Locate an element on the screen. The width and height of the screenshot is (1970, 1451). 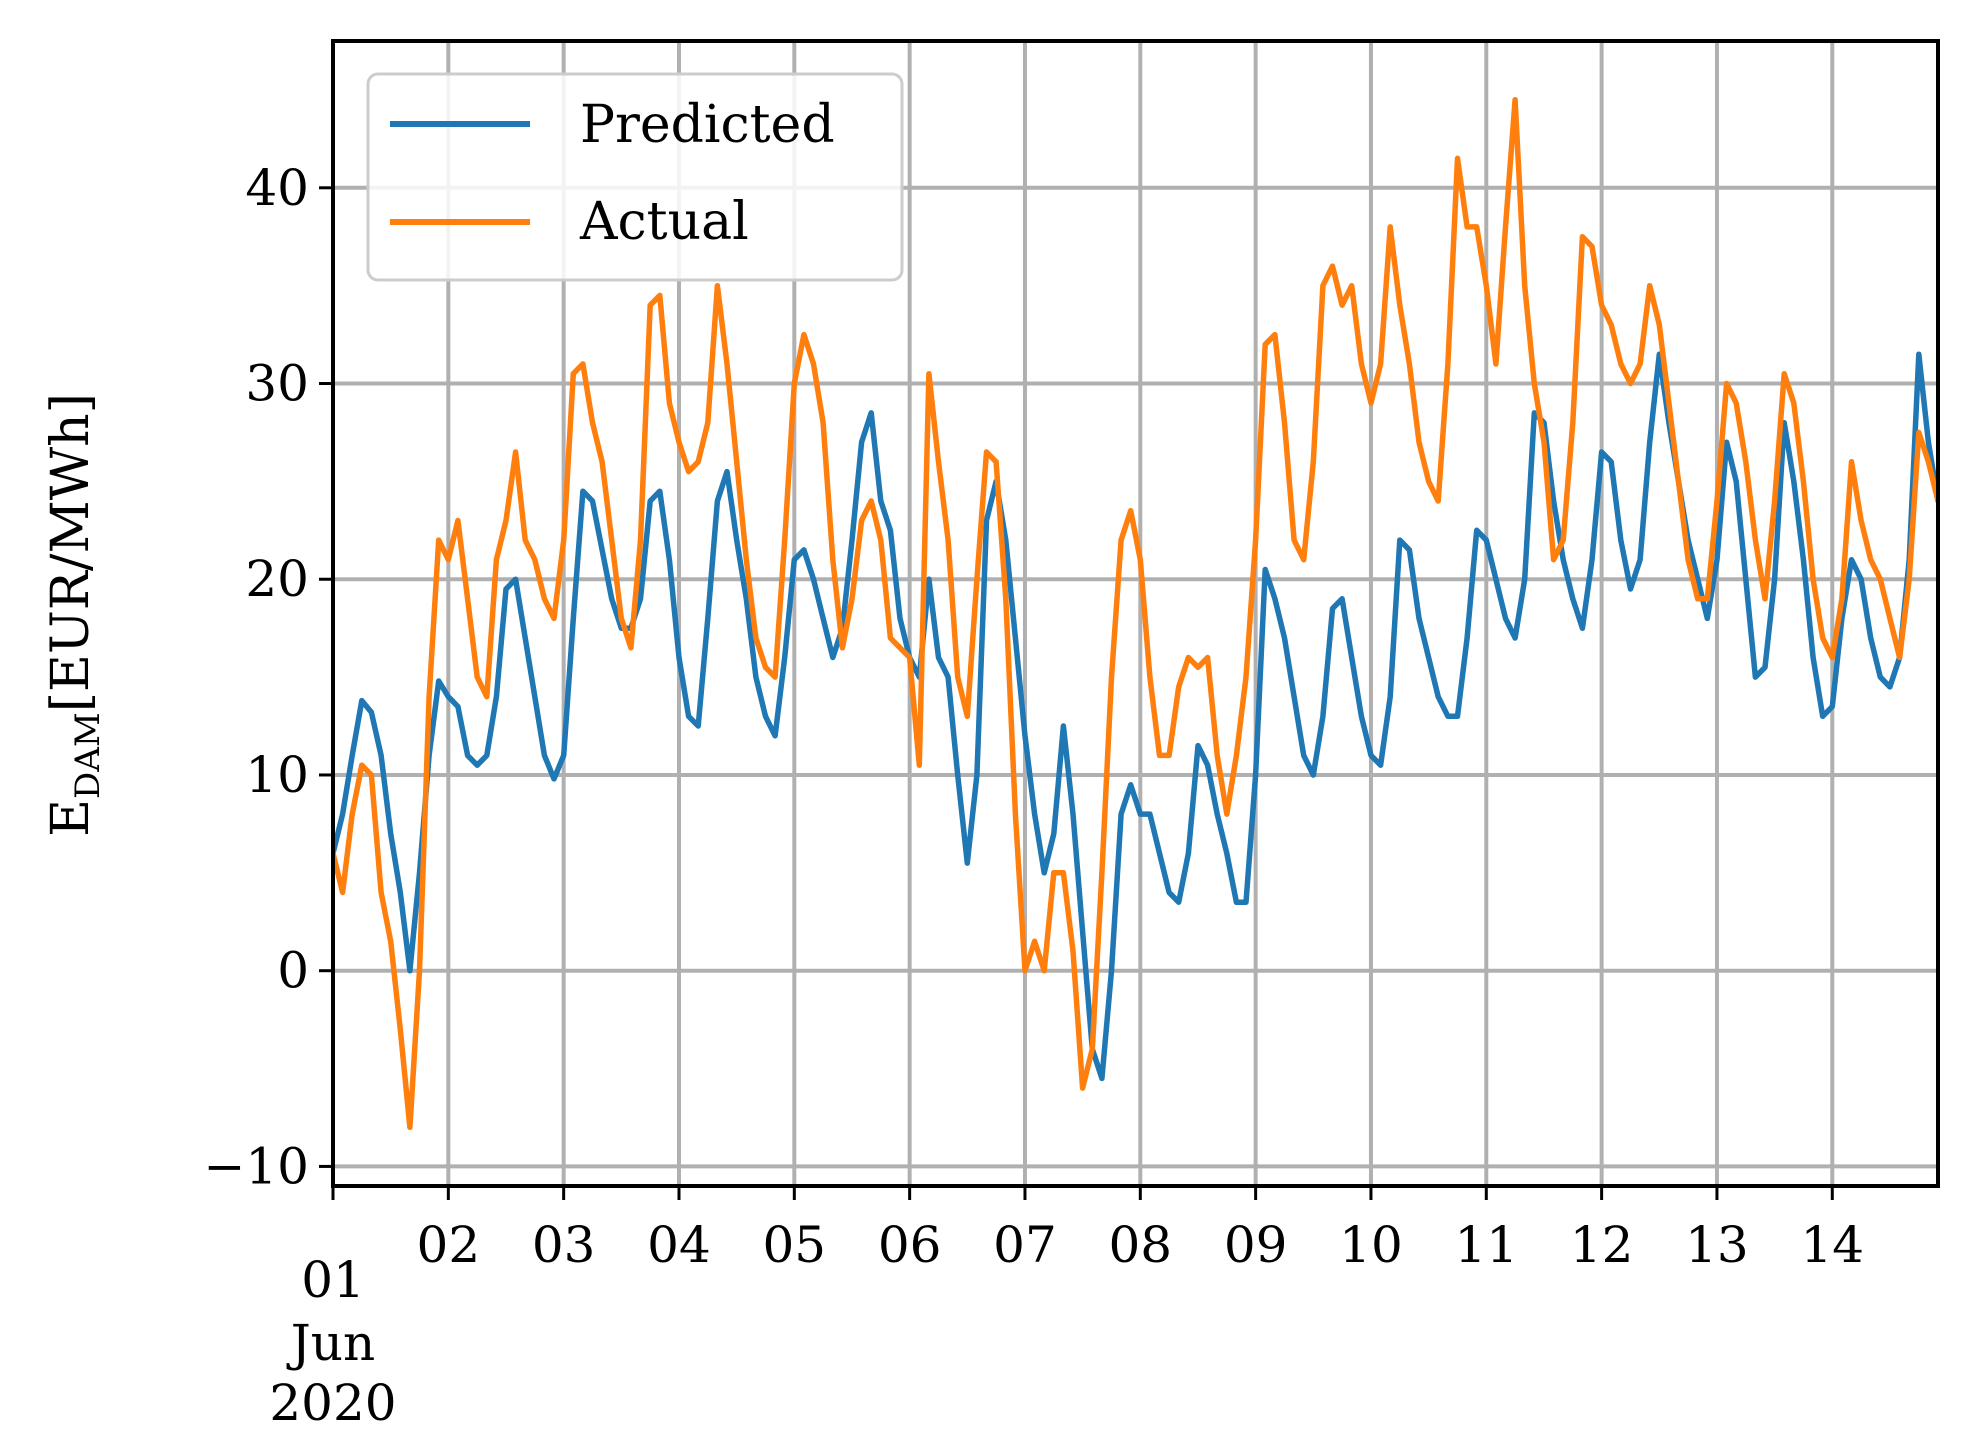
x-tick-label: 03 is located at coordinates (564, 1245).